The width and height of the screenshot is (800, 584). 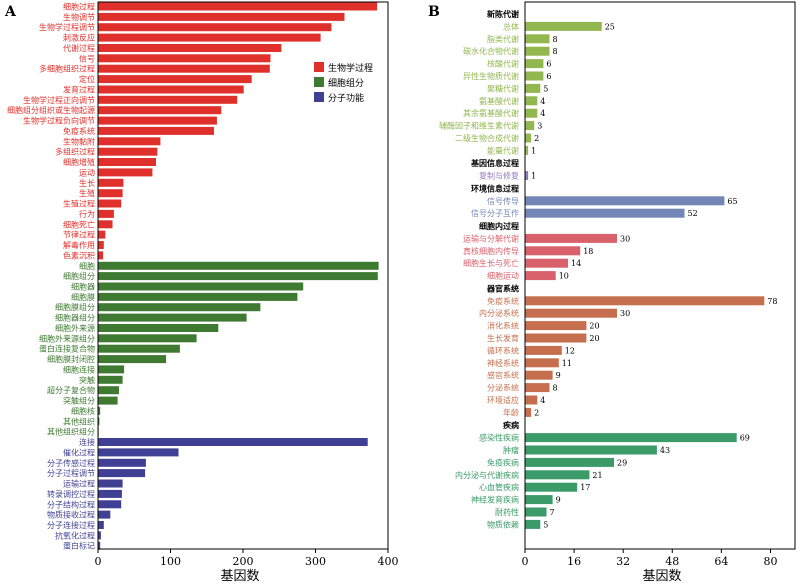 What do you see at coordinates (533, 150) in the screenshot?
I see `data-value-label: 1` at bounding box center [533, 150].